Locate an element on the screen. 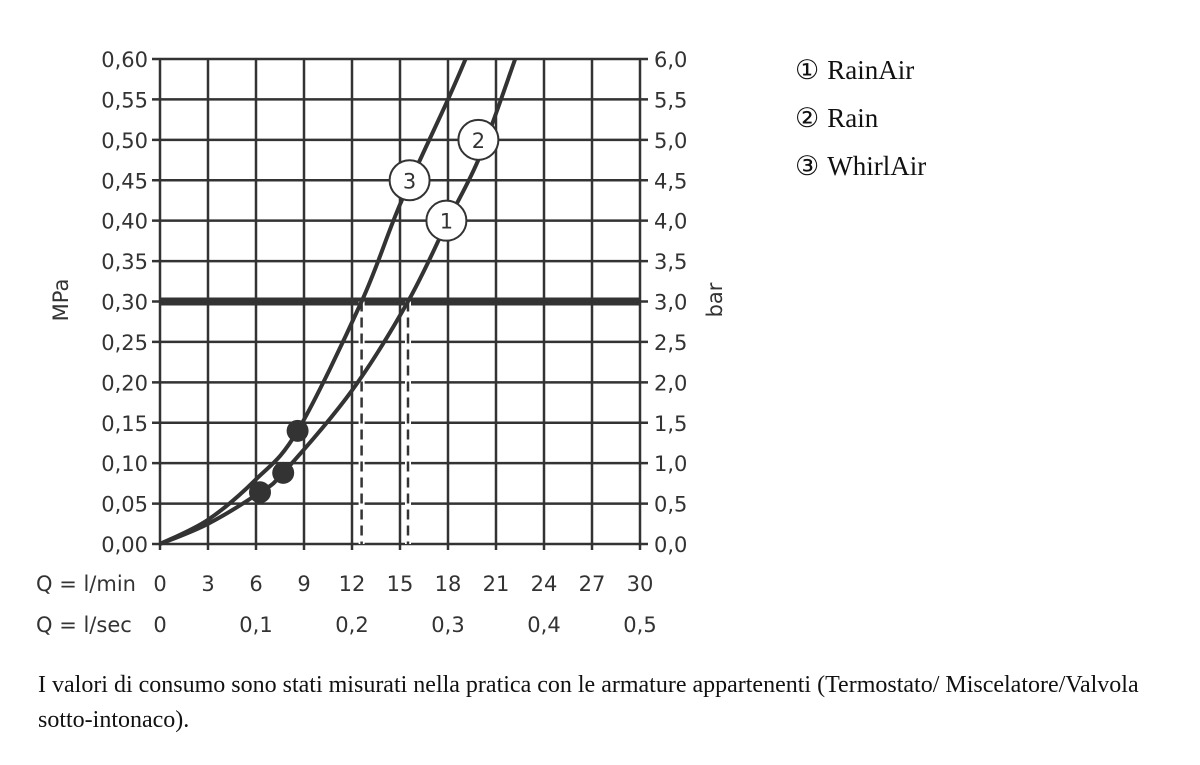  y-tick-label-right: 5,0 is located at coordinates (670, 141).